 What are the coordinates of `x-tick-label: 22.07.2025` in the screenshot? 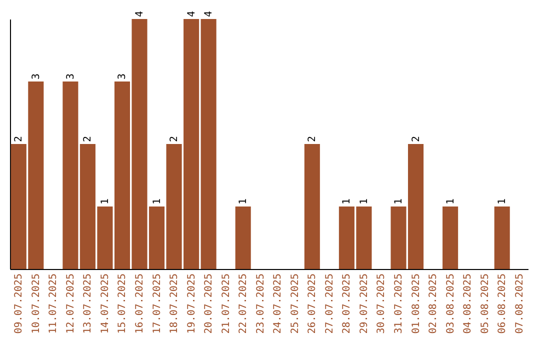 It's located at (244, 304).